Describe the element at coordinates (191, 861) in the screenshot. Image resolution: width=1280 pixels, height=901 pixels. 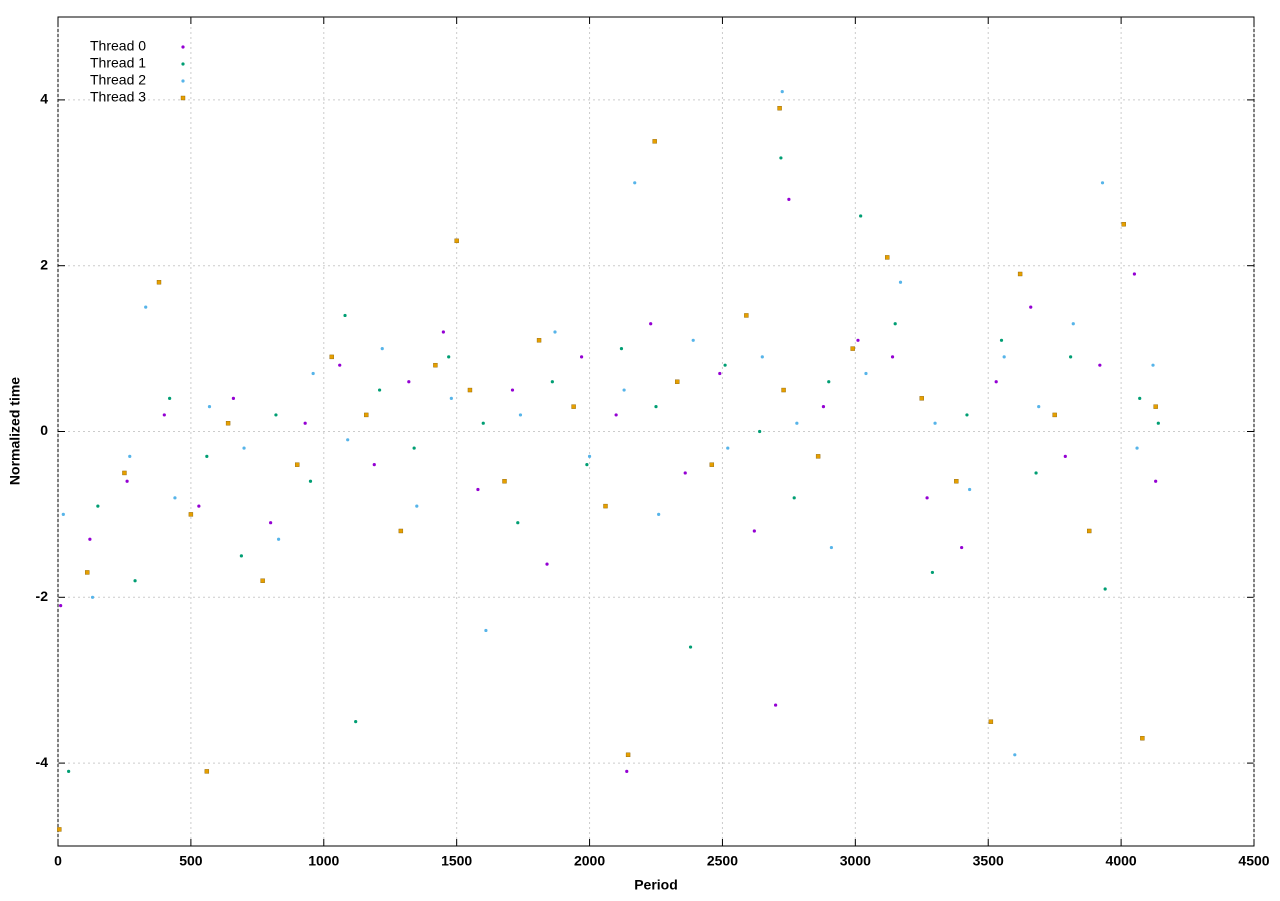
I see `x-tick-label: 500` at that location.